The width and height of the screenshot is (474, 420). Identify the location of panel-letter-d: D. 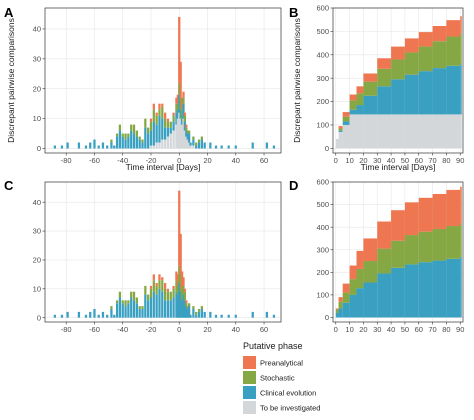
(293, 185).